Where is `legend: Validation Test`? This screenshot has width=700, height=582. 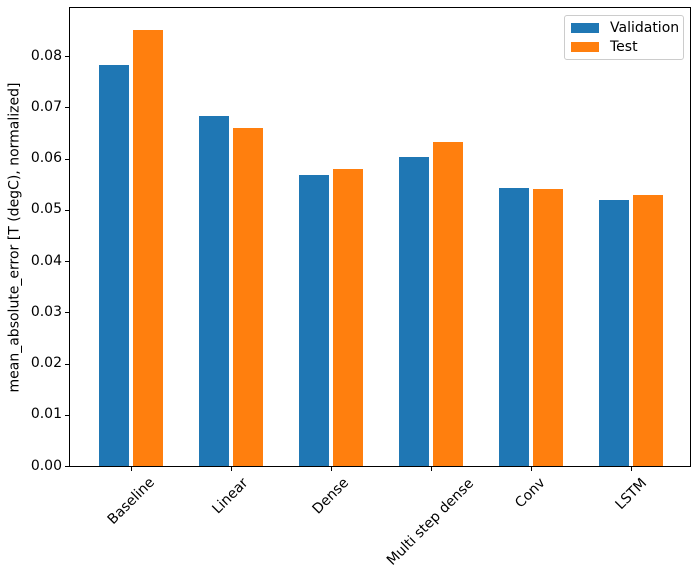 legend: Validation Test is located at coordinates (624, 37).